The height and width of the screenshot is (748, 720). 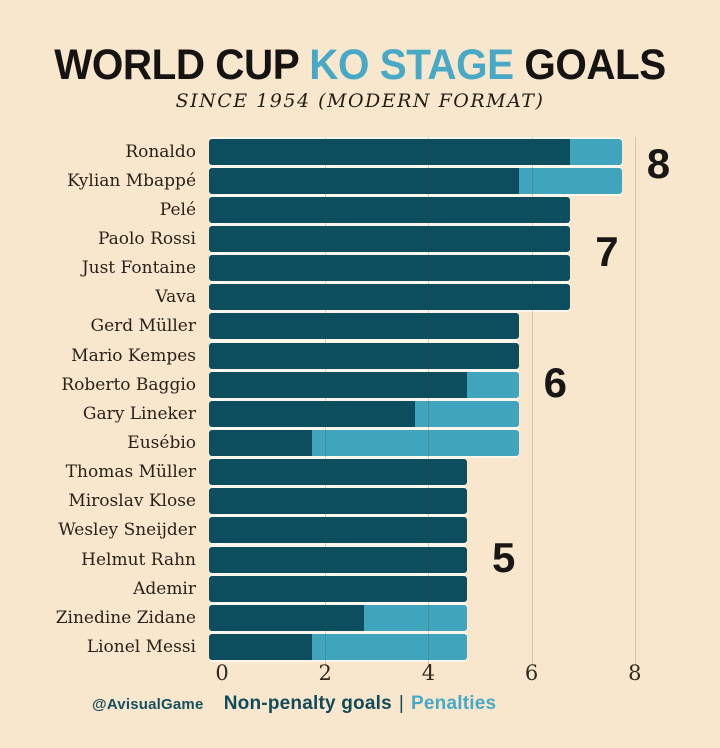 What do you see at coordinates (160, 151) in the screenshot?
I see `player-name-label: Ronaldo` at bounding box center [160, 151].